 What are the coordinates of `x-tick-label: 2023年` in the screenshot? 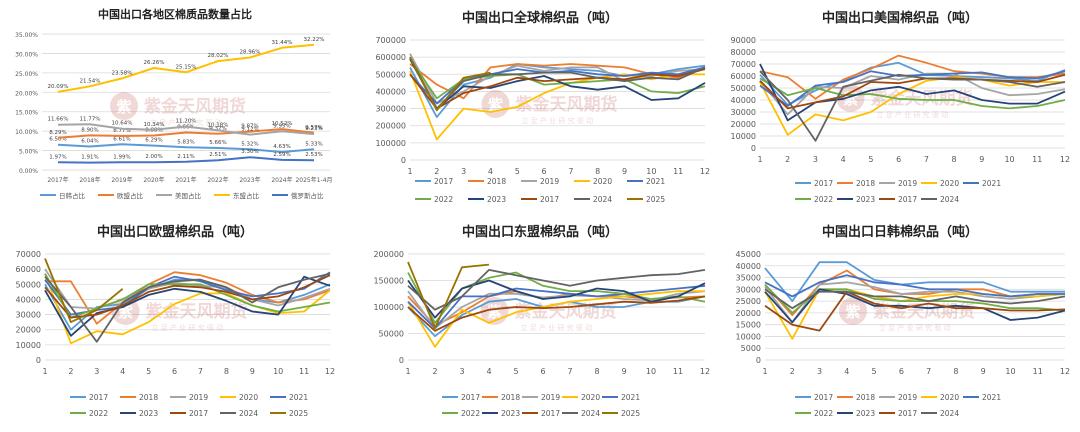 It's located at (249, 180).